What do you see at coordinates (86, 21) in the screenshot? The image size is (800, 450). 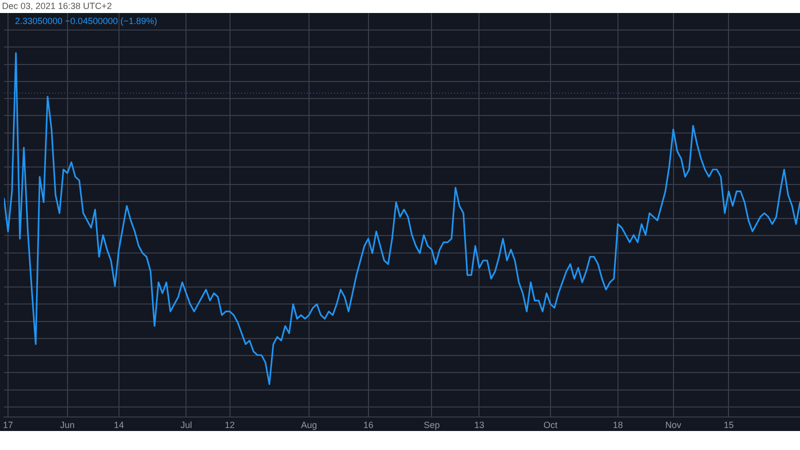 I see `text: 2.33050000 −0.04500000 (−1.89%)` at bounding box center [86, 21].